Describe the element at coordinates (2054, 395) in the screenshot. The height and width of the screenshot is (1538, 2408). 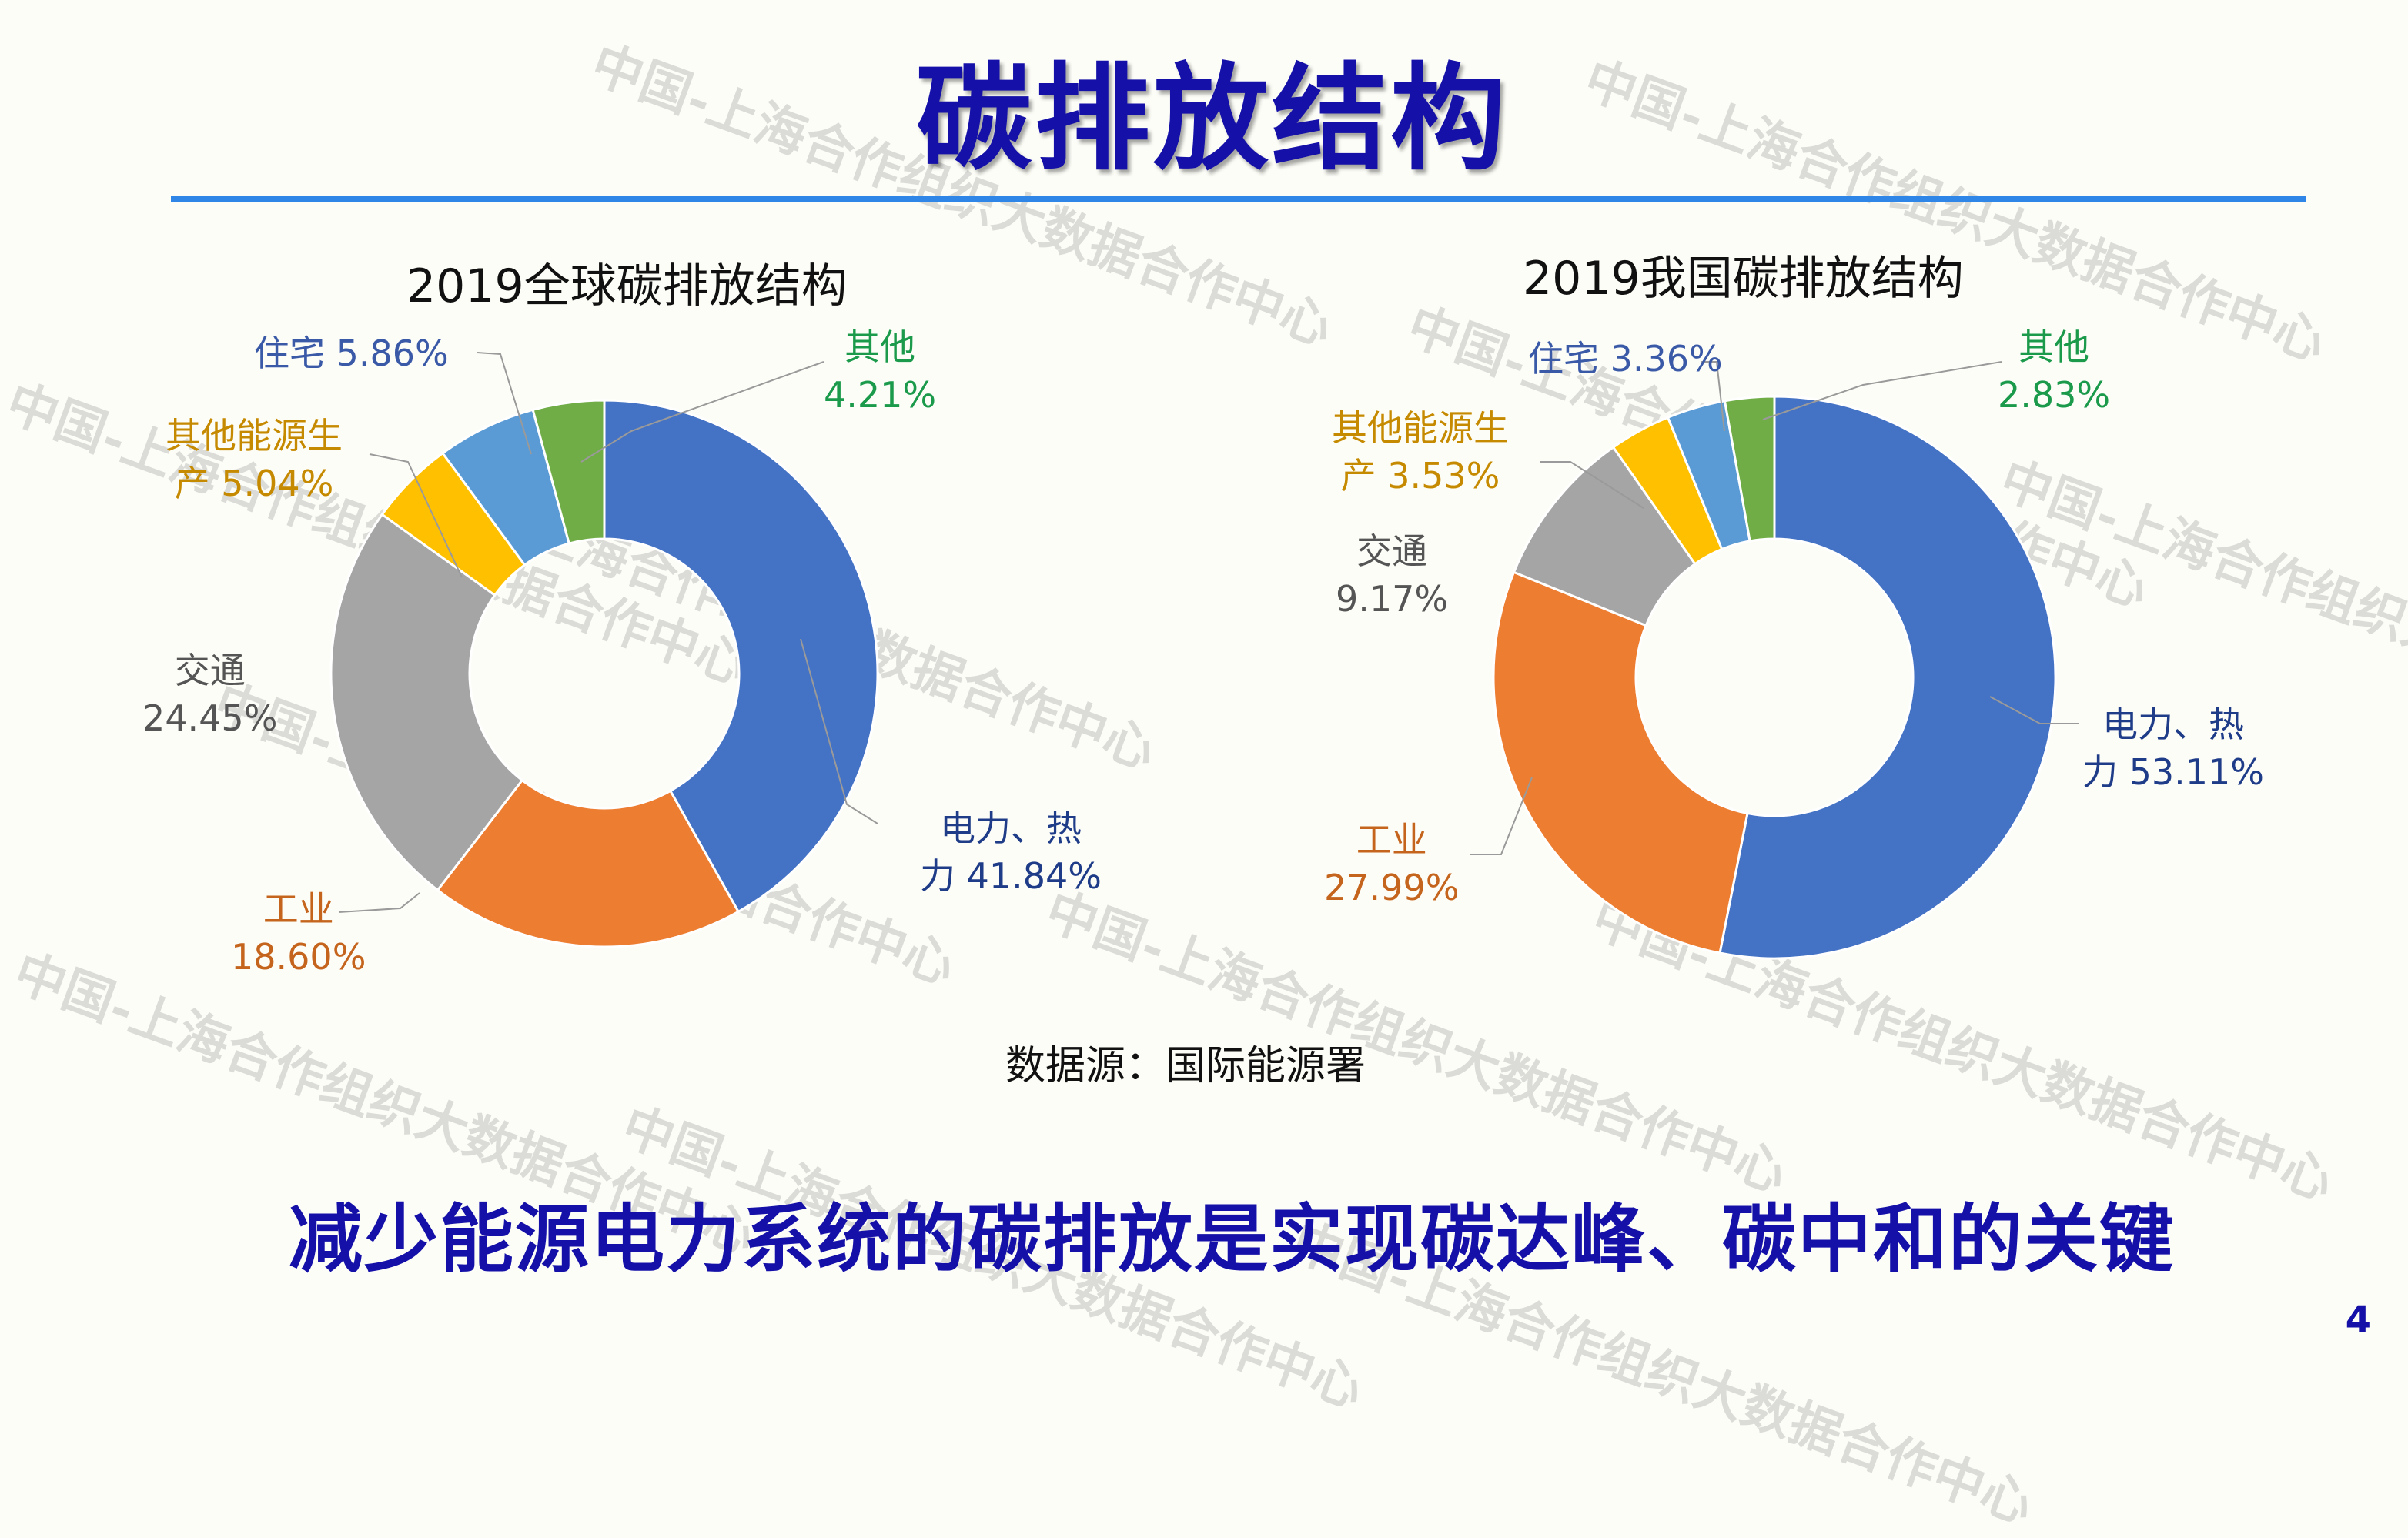
I see `data-label-line: 2.83%` at that location.